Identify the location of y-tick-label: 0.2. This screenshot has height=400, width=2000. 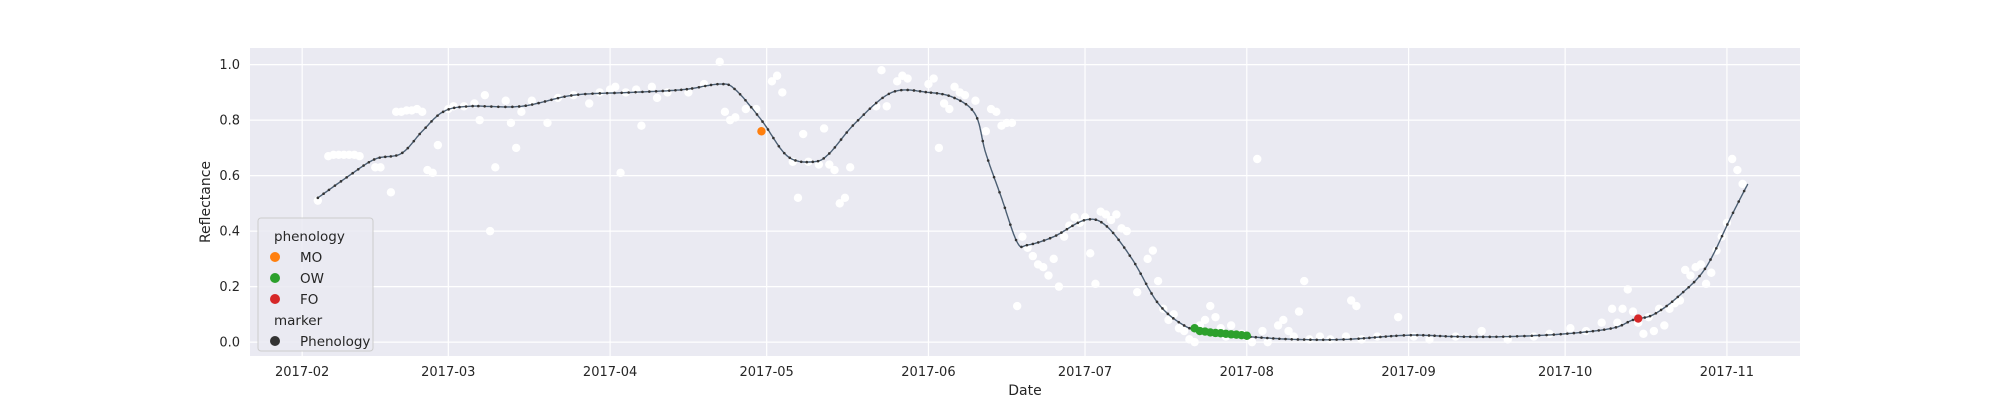
(229, 287).